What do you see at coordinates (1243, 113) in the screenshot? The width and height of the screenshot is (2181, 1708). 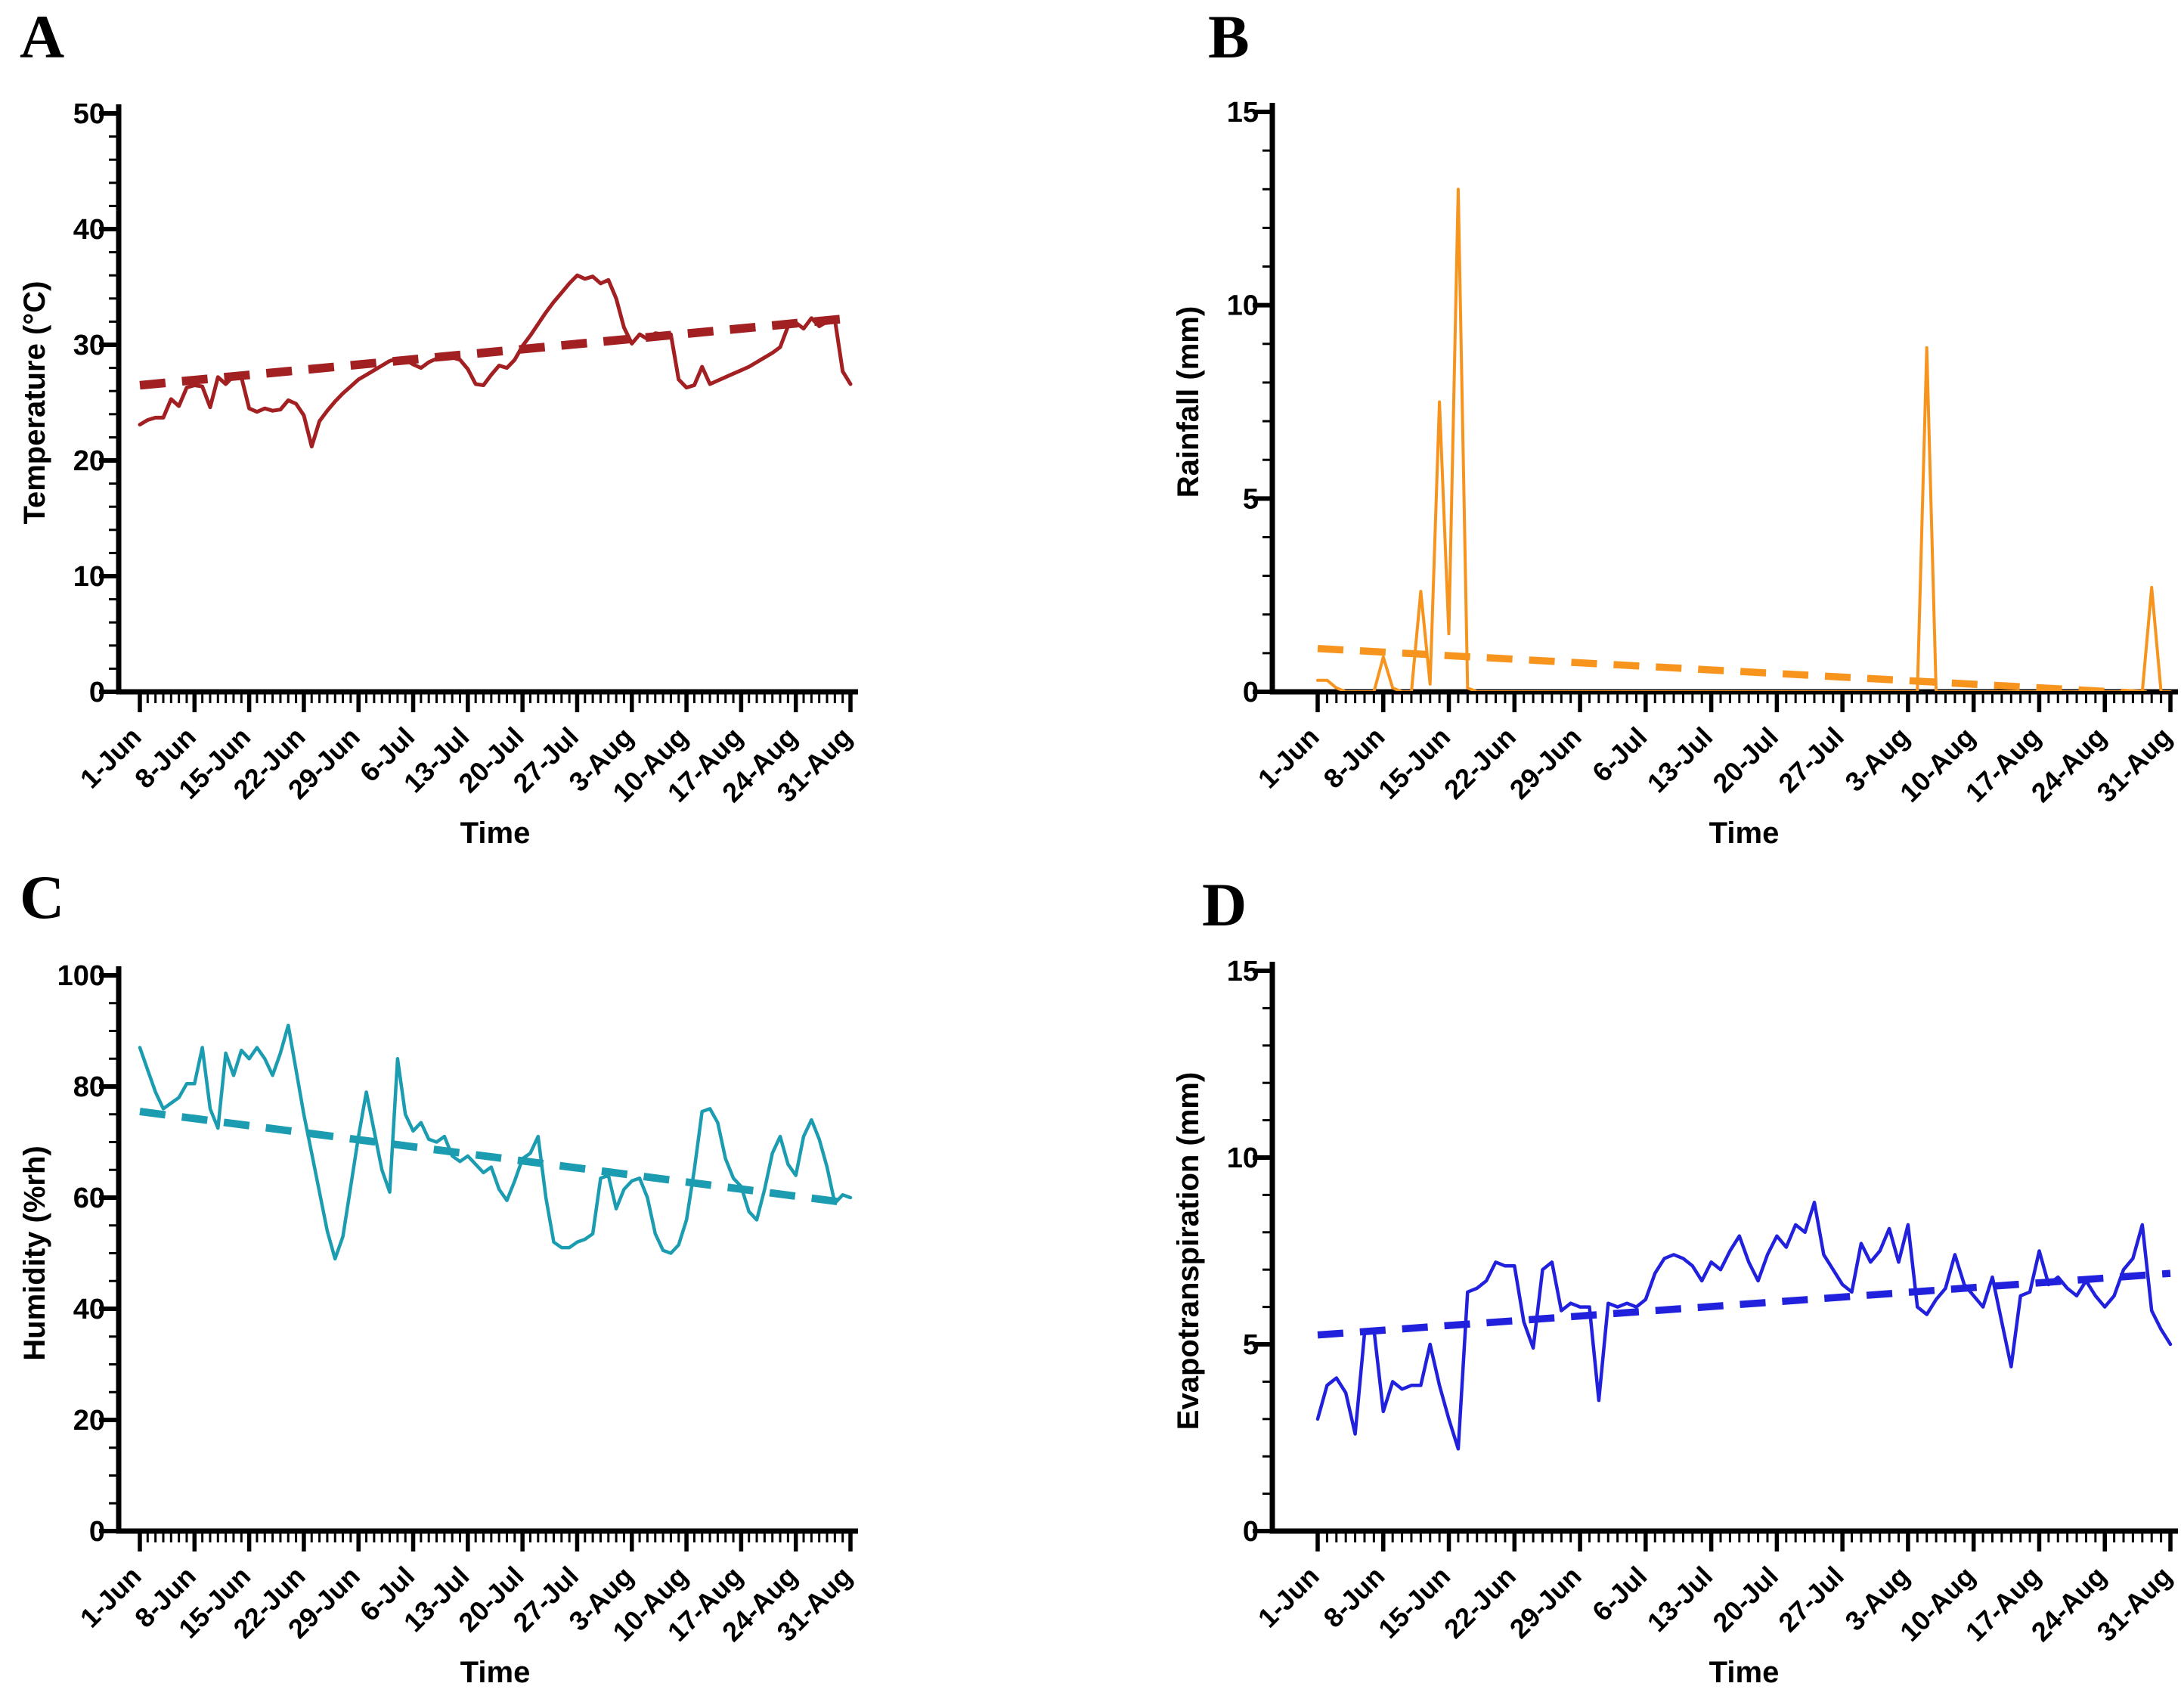 I see `panel-b-ytick-label: 15` at bounding box center [1243, 113].